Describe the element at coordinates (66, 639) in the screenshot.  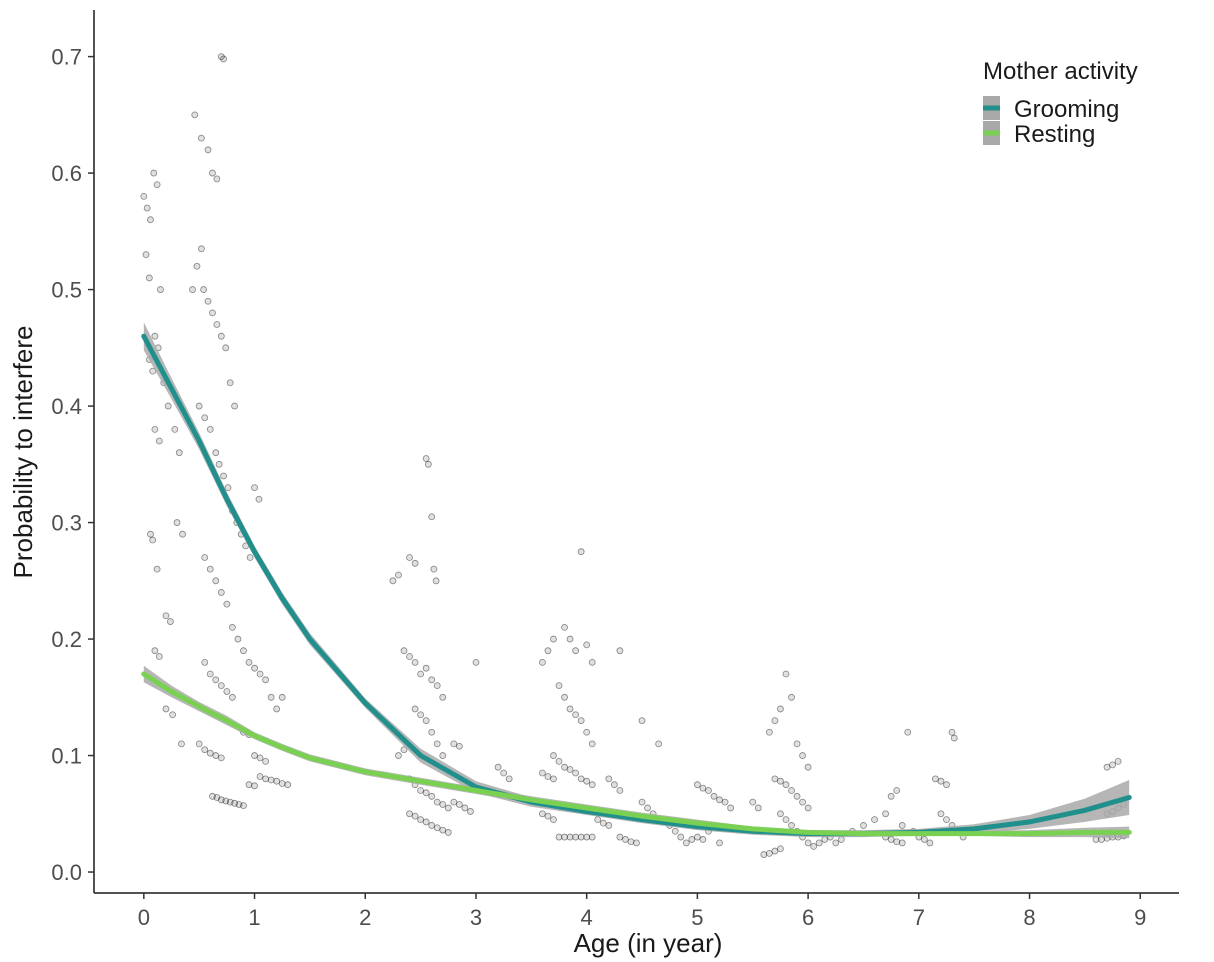
I see `y-tick-label: 0.2` at that location.